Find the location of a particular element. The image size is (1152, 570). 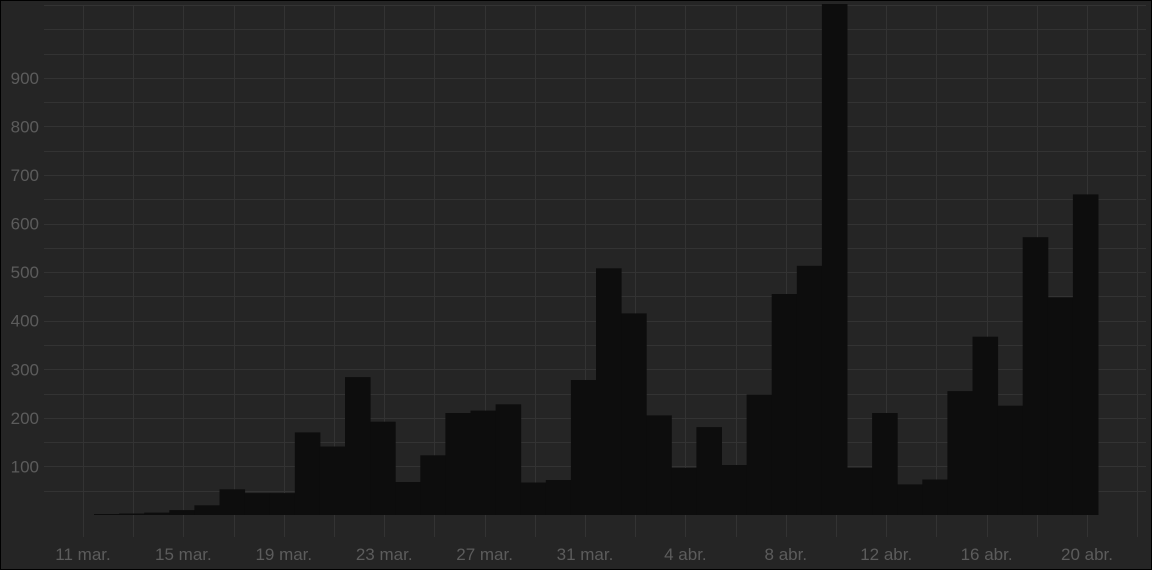

bar-11-abr is located at coordinates (860, 491).